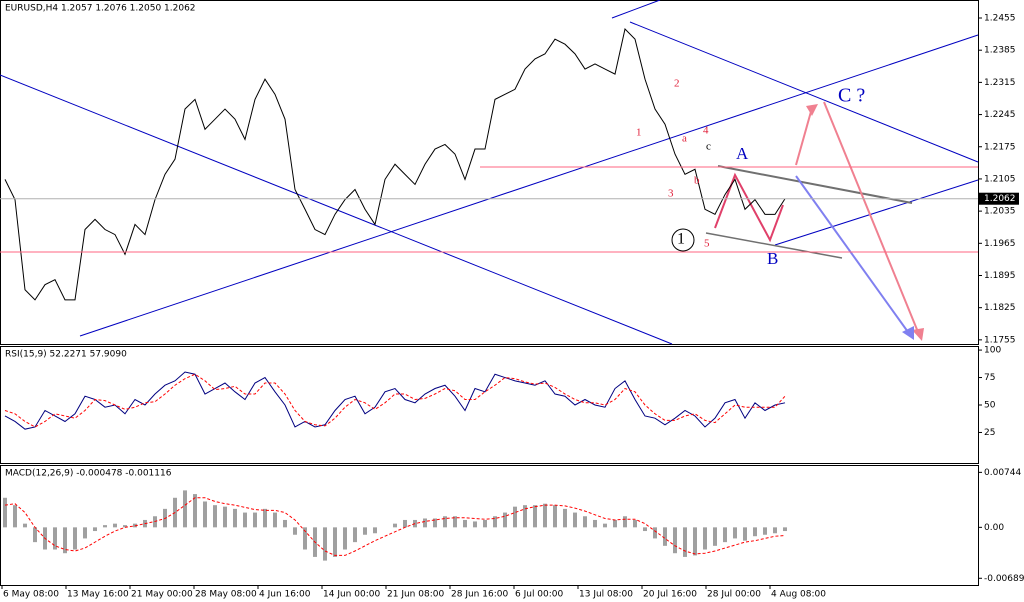  Describe the element at coordinates (706, 131) in the screenshot. I see `annotation: 4` at that location.